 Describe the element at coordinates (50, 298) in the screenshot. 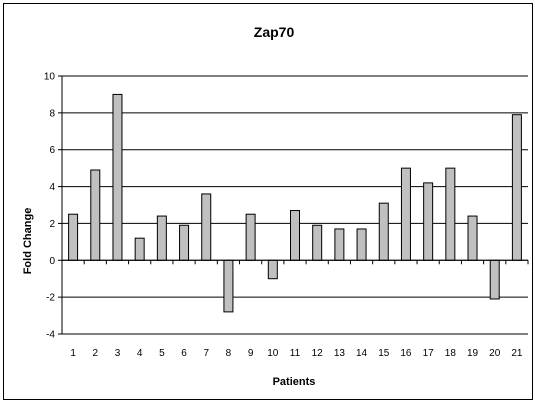

I see `y-tick-label: -2` at that location.